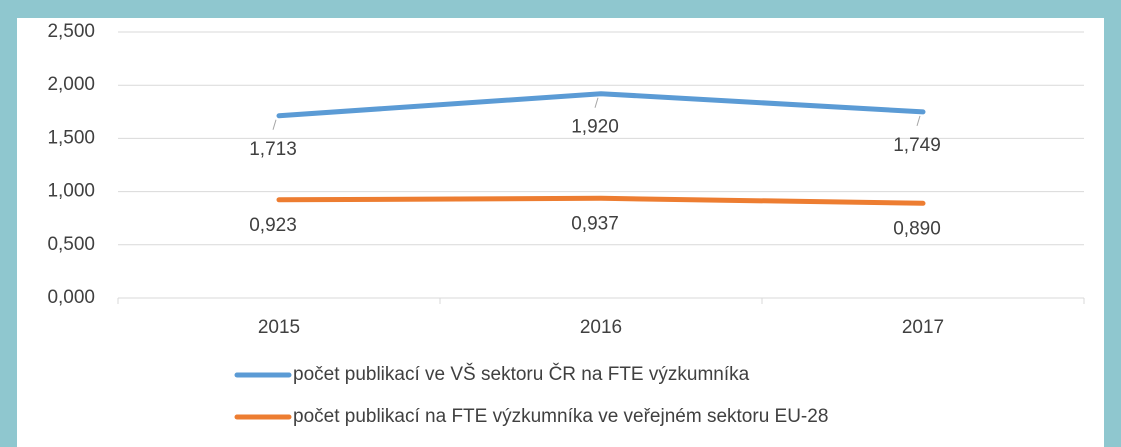 This screenshot has height=447, width=1121. I want to click on data-label: 0,937, so click(595, 223).